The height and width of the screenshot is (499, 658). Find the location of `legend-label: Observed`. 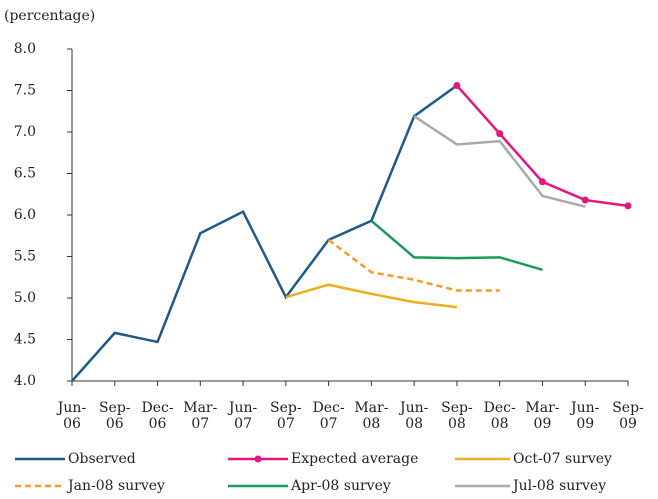

legend-label: Observed is located at coordinates (102, 459).